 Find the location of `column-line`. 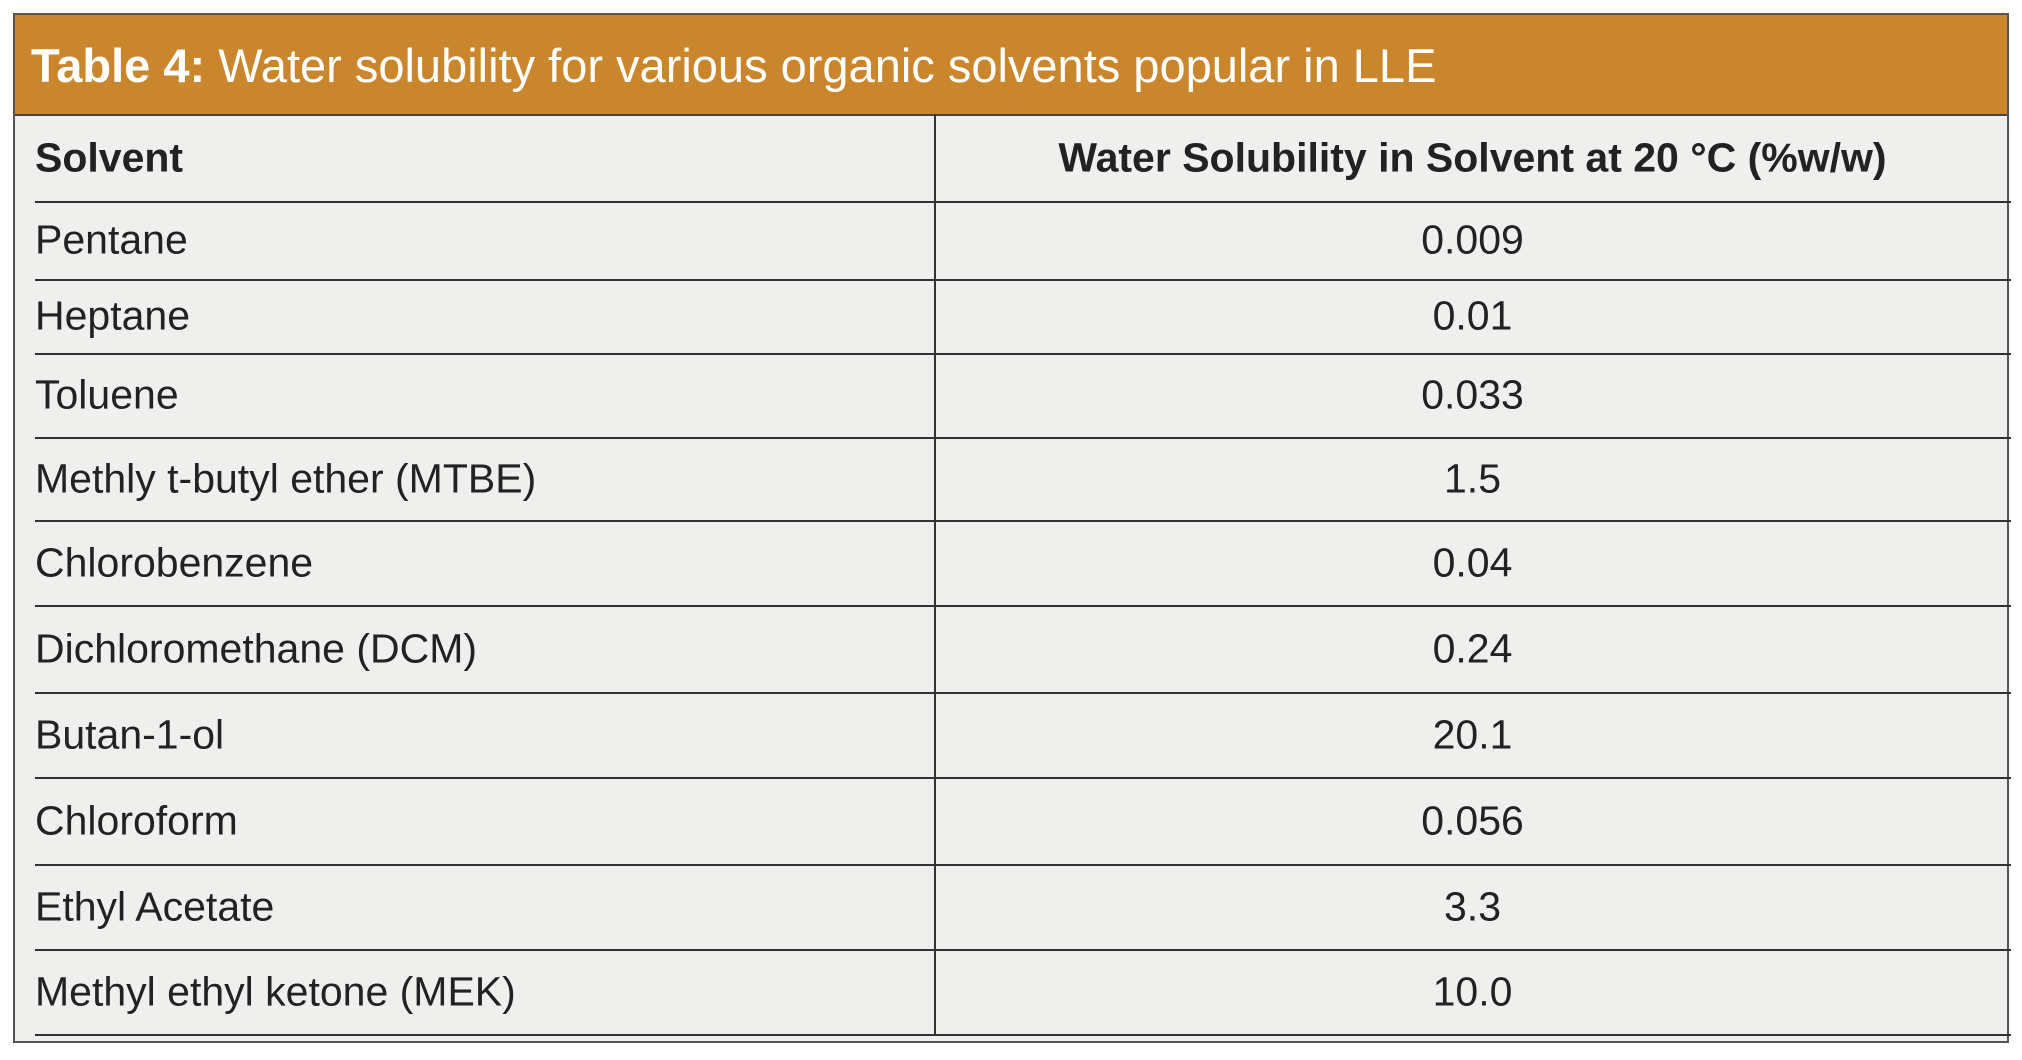

column-line is located at coordinates (935, 574).